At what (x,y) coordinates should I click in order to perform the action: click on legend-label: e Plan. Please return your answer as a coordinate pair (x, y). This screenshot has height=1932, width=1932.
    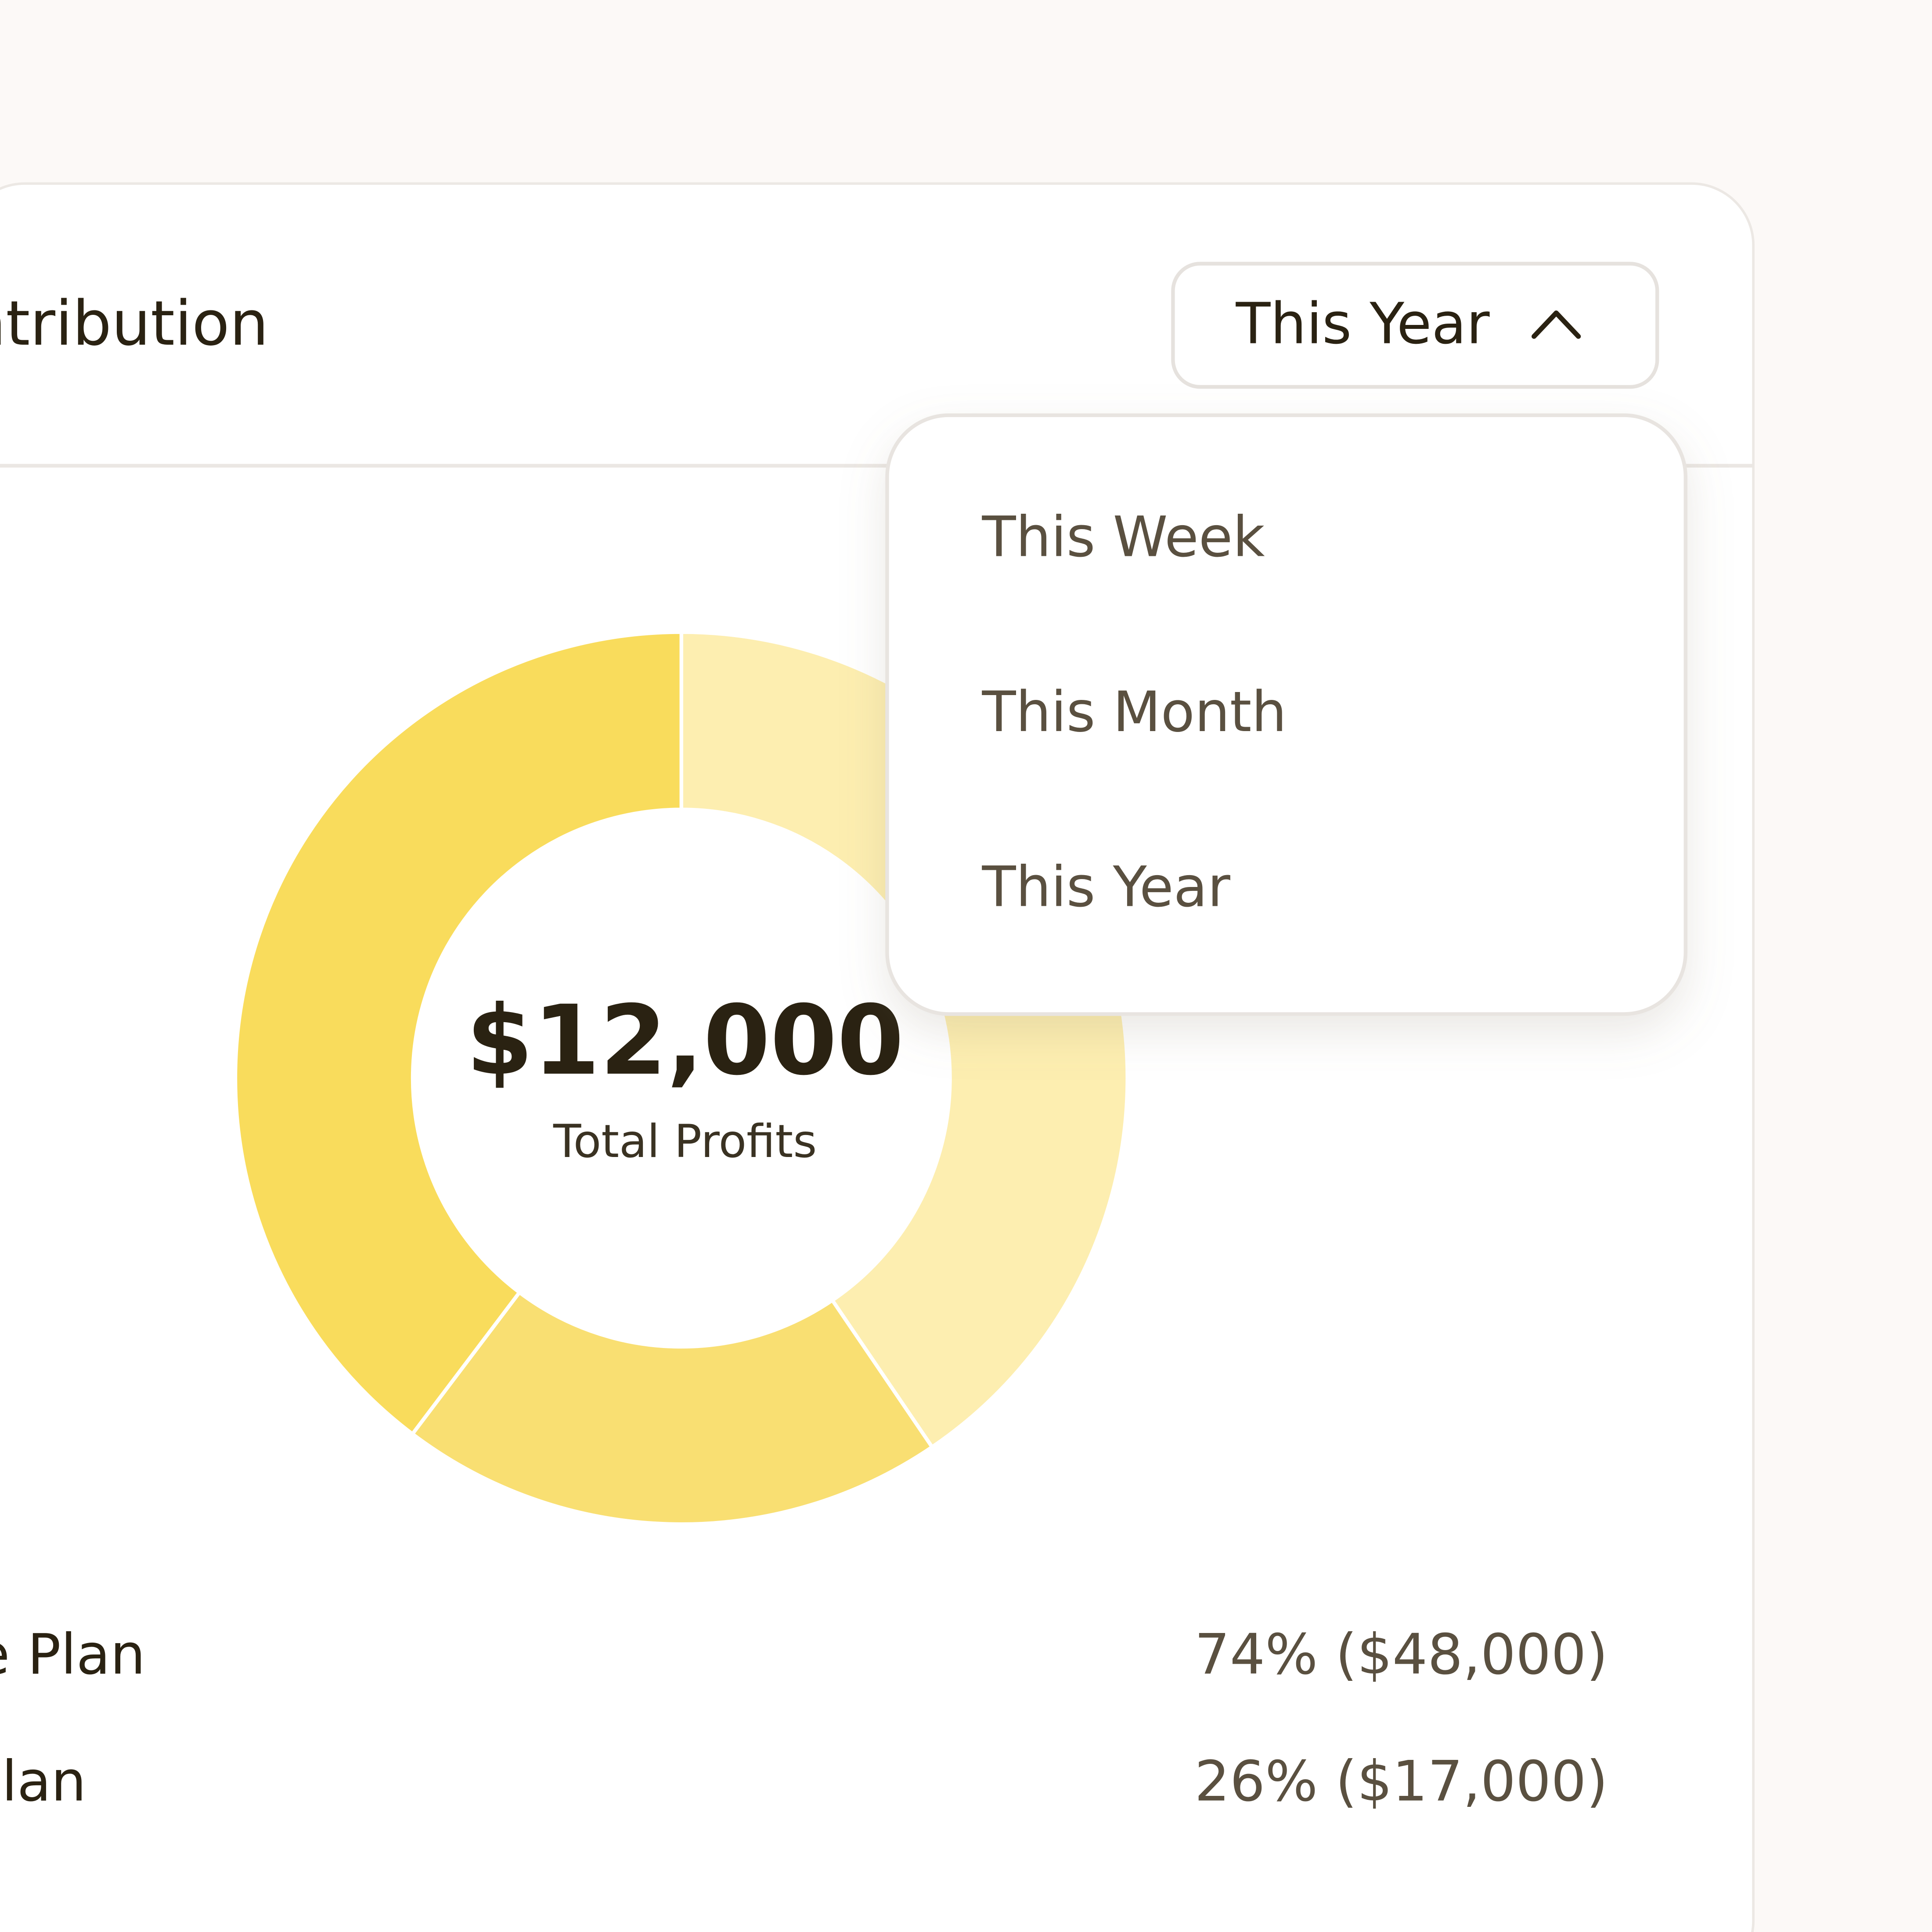
    Looking at the image, I should click on (72, 1655).